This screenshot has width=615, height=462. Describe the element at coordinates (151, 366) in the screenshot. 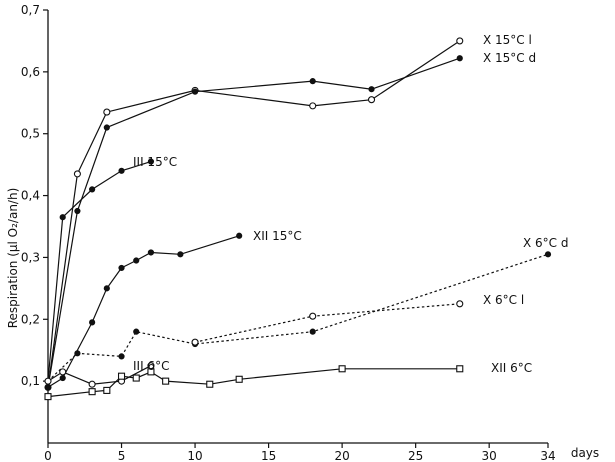

I see `series-label: III 6°C` at that location.